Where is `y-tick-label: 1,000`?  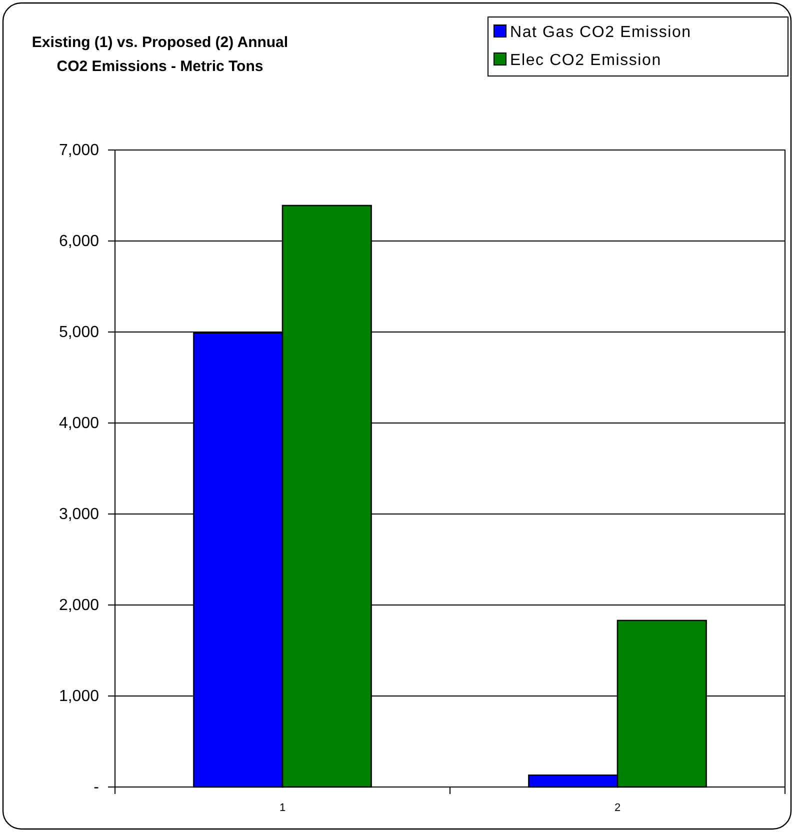
y-tick-label: 1,000 is located at coordinates (79, 697).